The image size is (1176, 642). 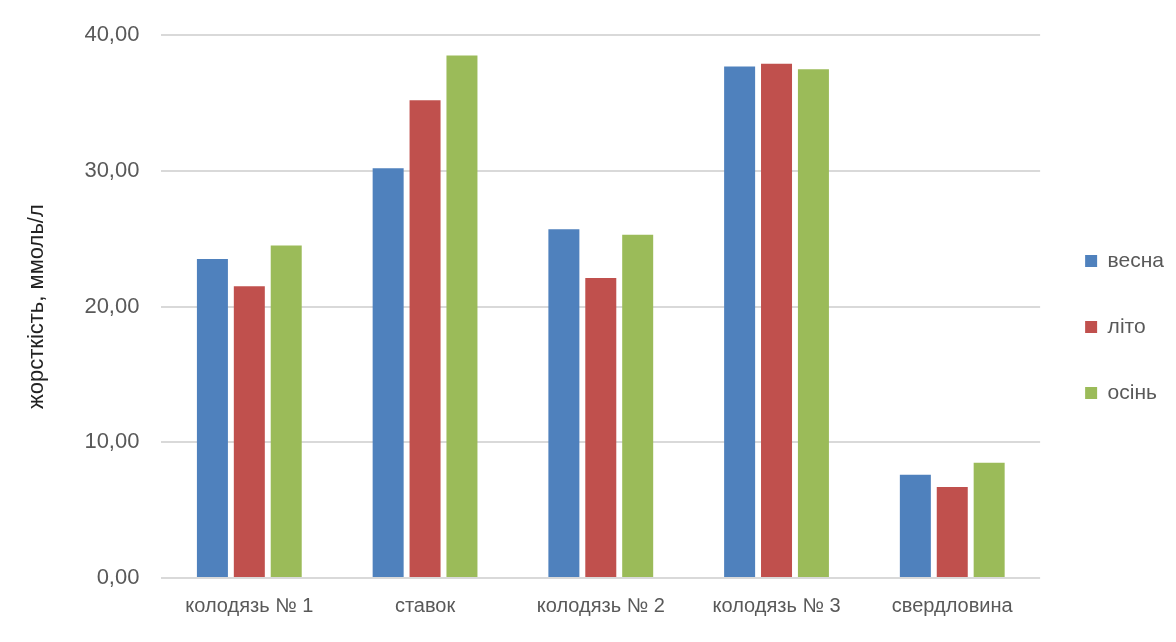 What do you see at coordinates (36, 306) in the screenshot?
I see `y-axis-title: жорсткість, ммоль/л` at bounding box center [36, 306].